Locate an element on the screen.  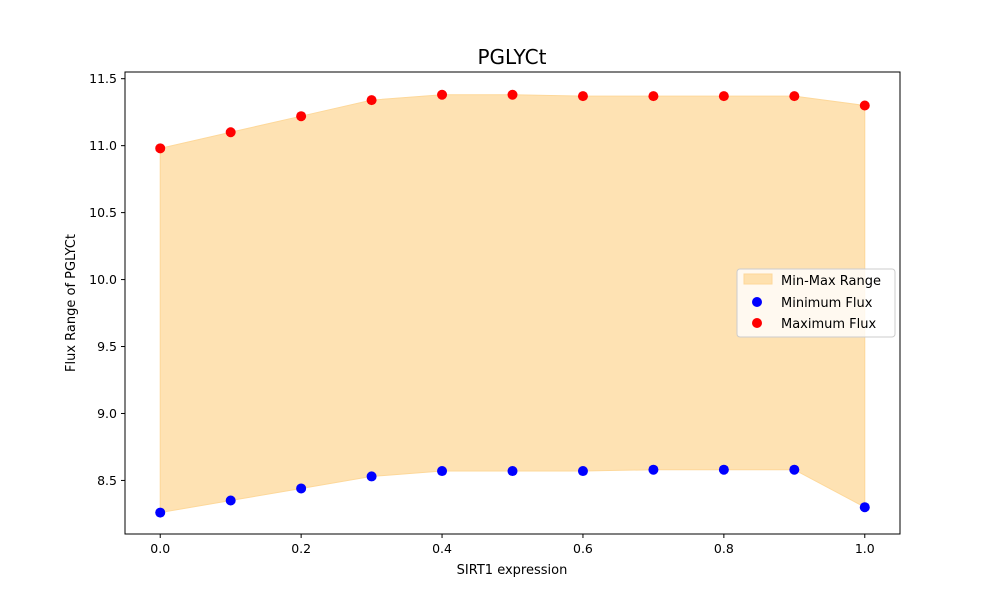
legend-label-min: Minimum Flux is located at coordinates (827, 303).